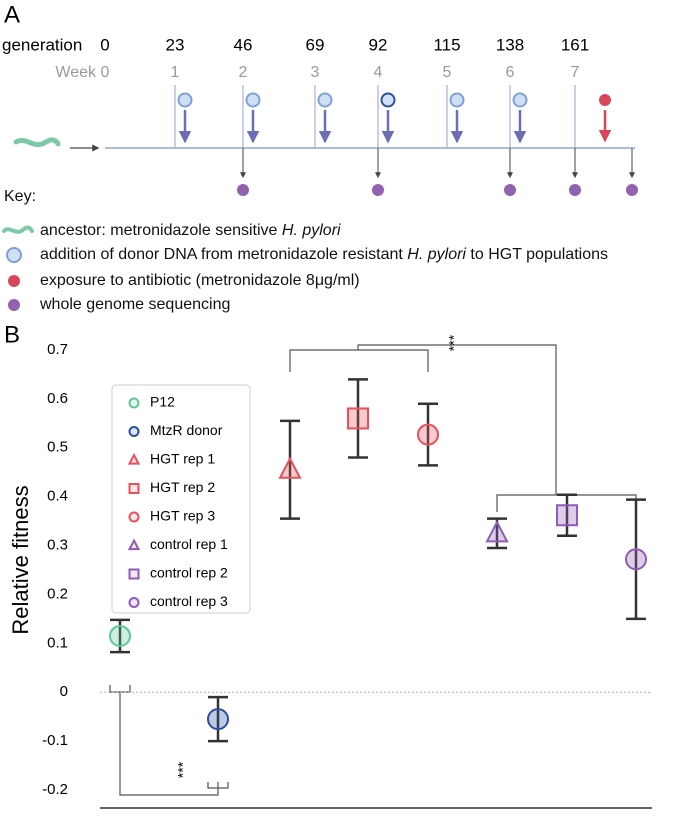 The image size is (677, 829). I want to click on y-tick-label: 0.6, so click(57, 398).